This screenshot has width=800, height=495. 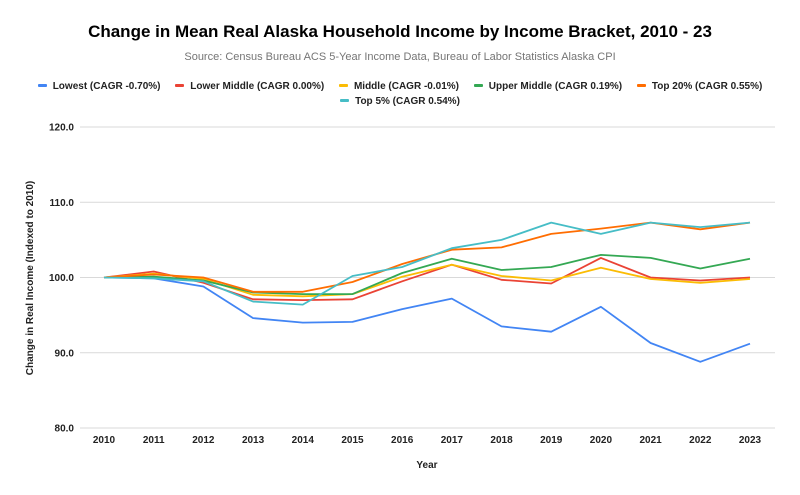 I want to click on legend-label: Middle (CAGR -0.01%), so click(x=406, y=86).